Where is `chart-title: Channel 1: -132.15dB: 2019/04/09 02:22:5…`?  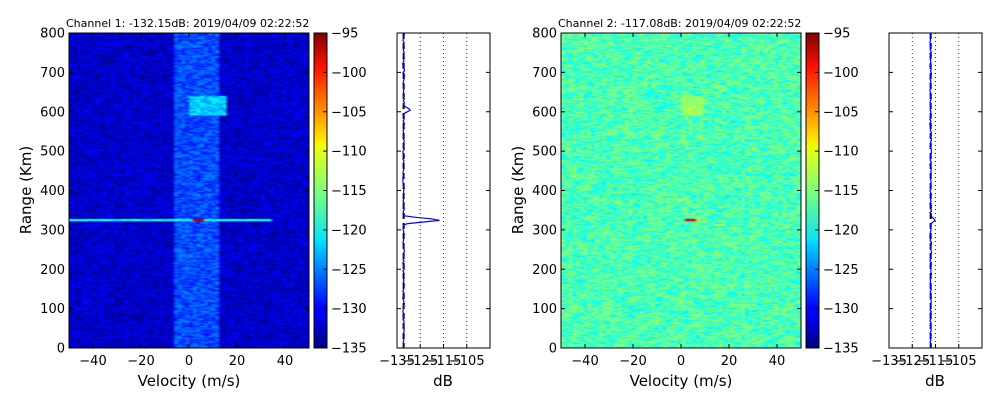 chart-title: Channel 1: -132.15dB: 2019/04/09 02:22:5… is located at coordinates (187, 23).